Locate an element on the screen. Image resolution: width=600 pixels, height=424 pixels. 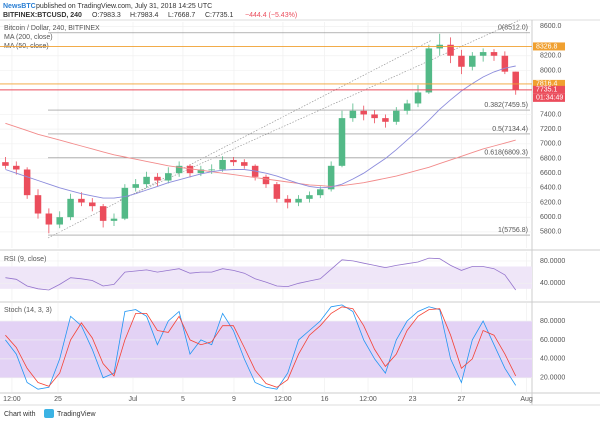
price-label: 8326.8 is located at coordinates (547, 46).